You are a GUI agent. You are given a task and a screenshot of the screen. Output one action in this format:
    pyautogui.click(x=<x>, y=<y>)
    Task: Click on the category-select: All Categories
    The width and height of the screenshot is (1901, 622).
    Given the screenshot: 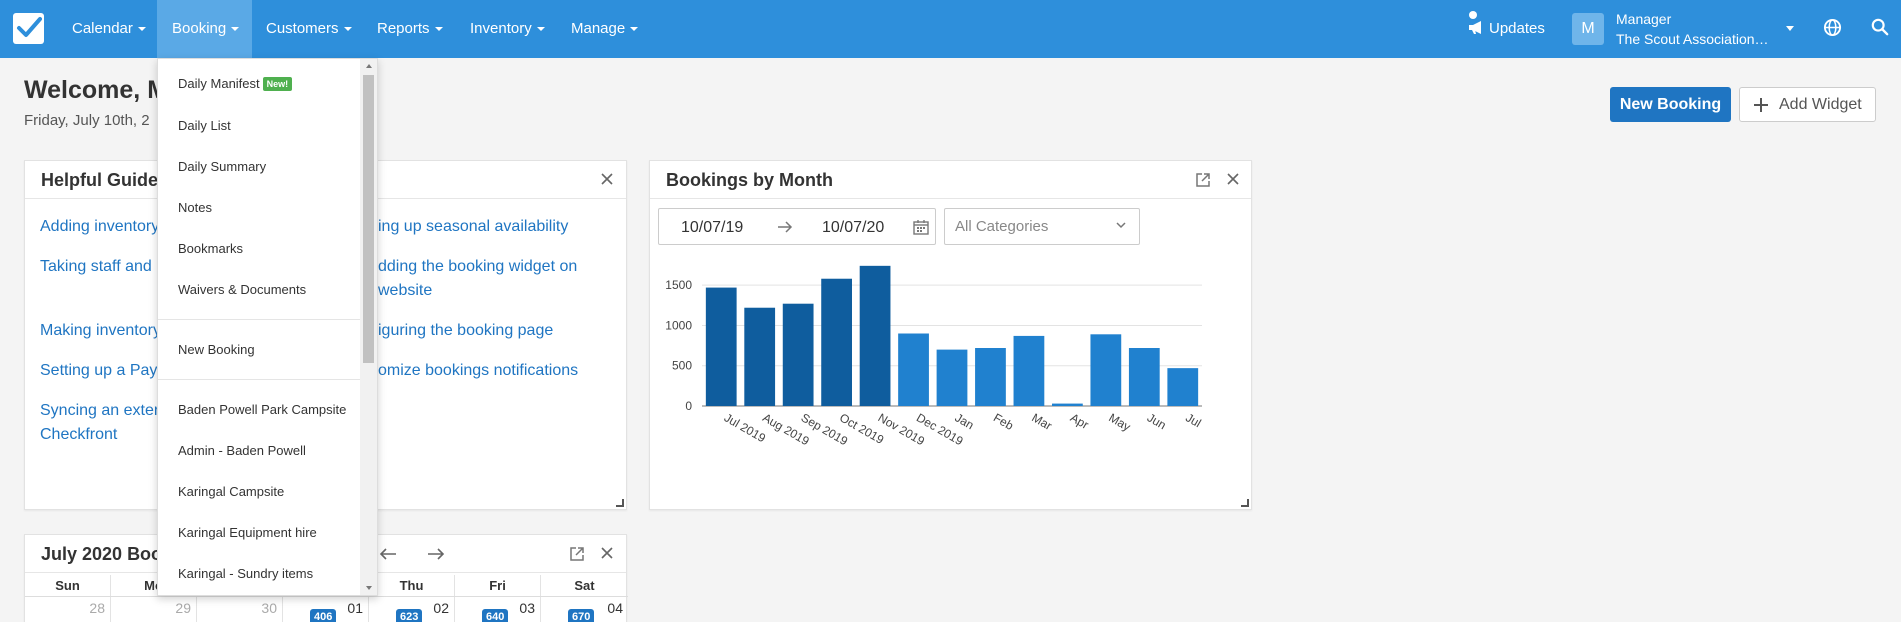 What is the action you would take?
    pyautogui.click(x=1042, y=226)
    